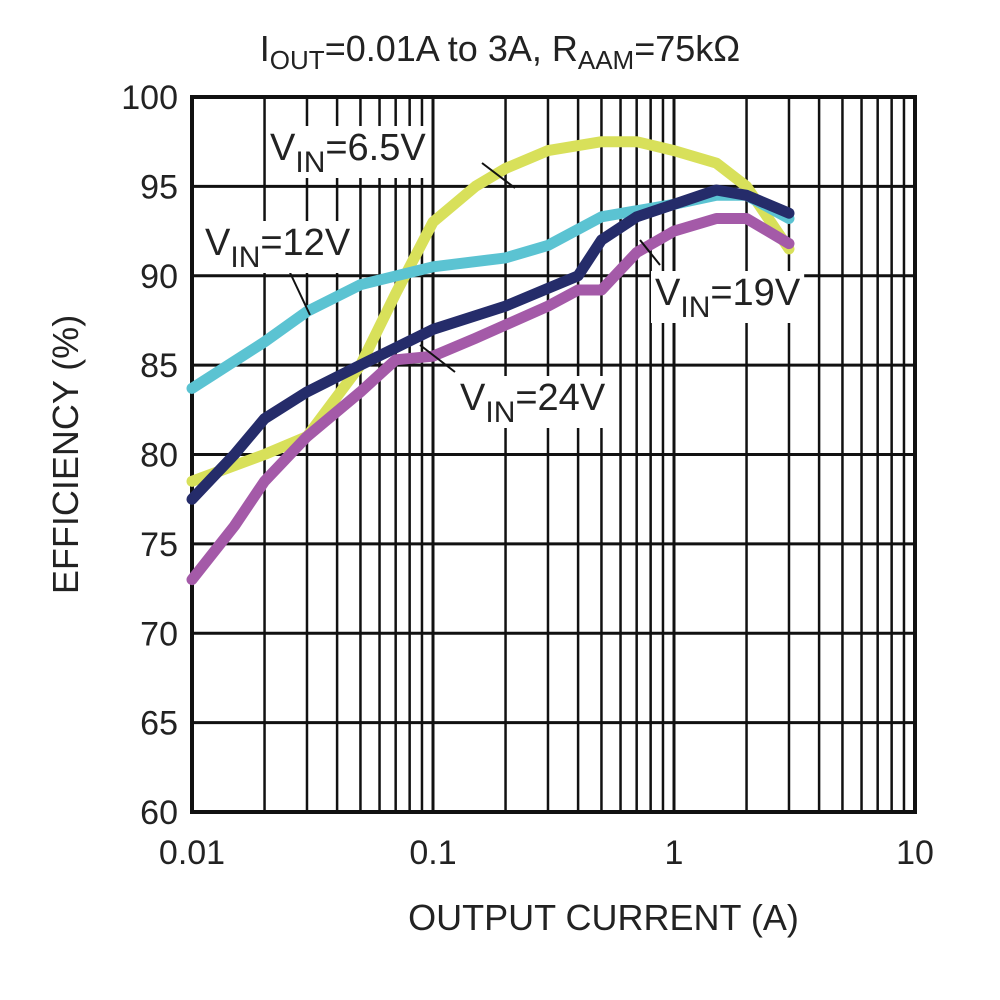 This screenshot has width=1000, height=1000. I want to click on title-part: OUT, so click(297, 60).